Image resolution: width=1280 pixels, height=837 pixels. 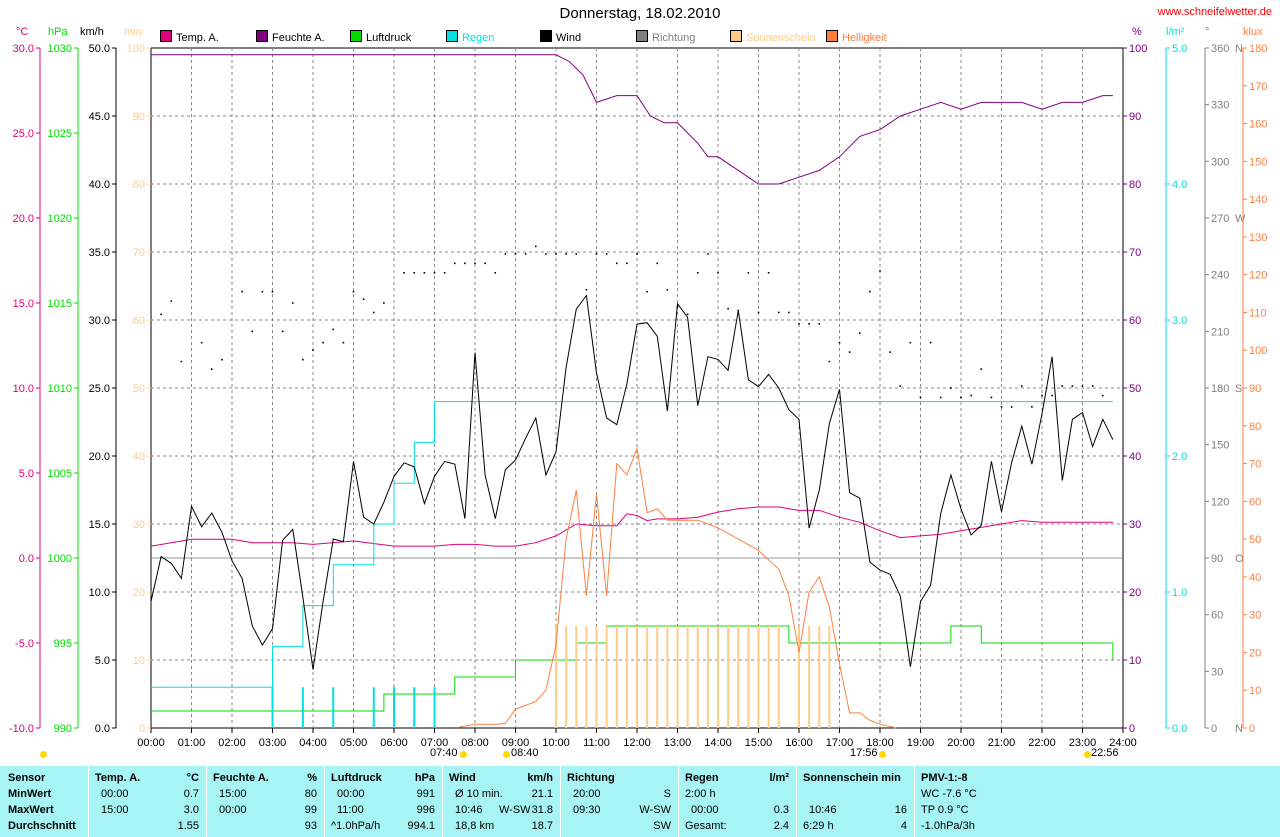 What do you see at coordinates (921, 743) in the screenshot?
I see `x-tick-label: 19:00` at bounding box center [921, 743].